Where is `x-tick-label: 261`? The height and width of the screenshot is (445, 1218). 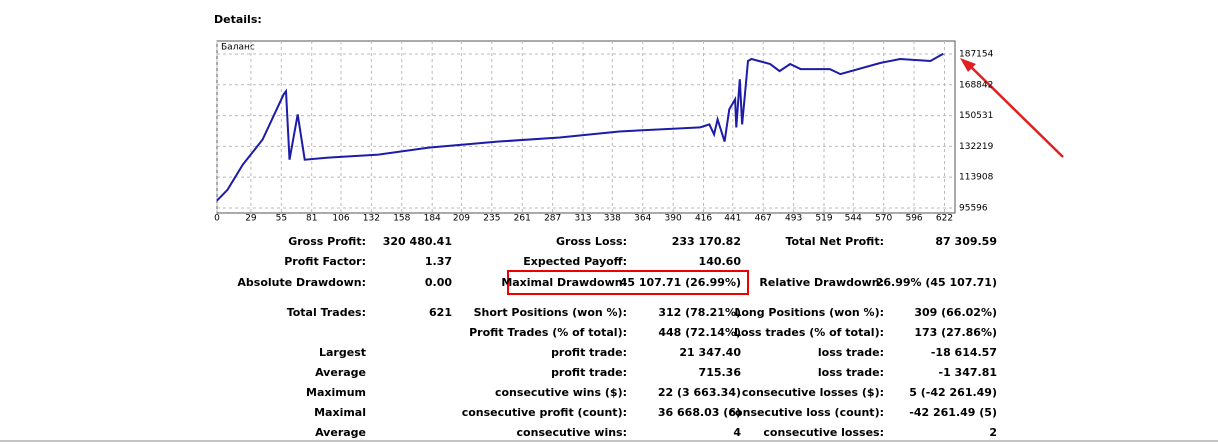
x-tick-label: 261 is located at coordinates (522, 219).